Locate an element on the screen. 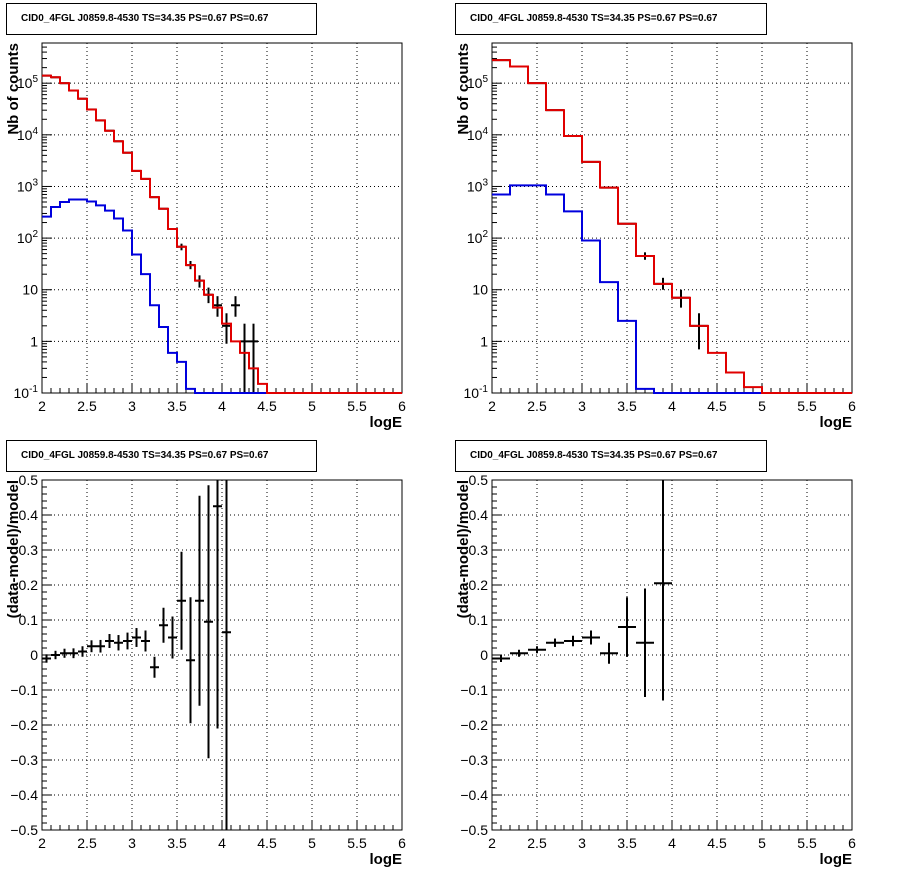 This screenshot has height=875, width=898. total-model-histogram is located at coordinates (222, 234).